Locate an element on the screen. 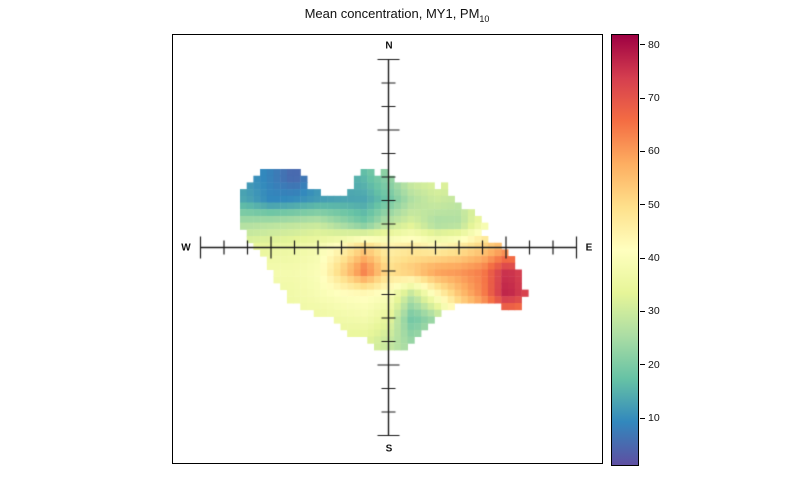 Image resolution: width=800 pixels, height=500 pixels. colorbar-tick-label: 20 is located at coordinates (654, 364).